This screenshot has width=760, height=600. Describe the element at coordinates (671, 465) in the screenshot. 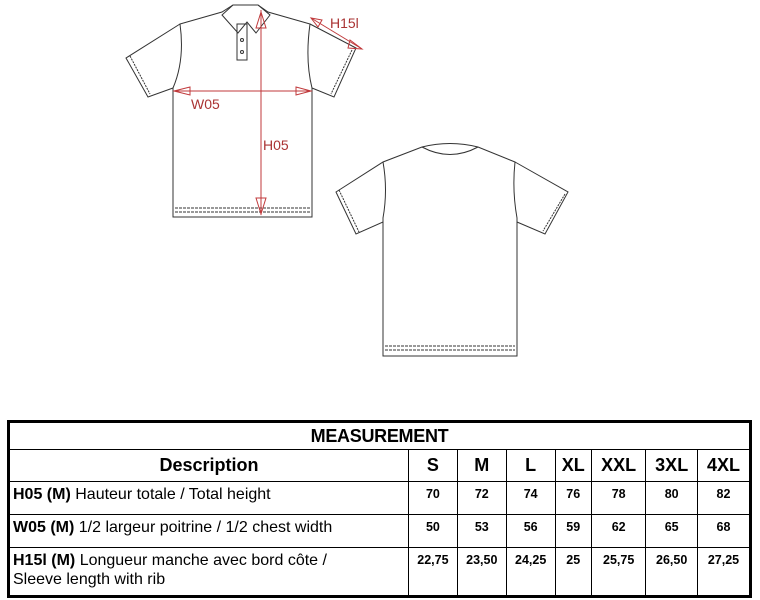

I see `size-header: 3XL` at that location.